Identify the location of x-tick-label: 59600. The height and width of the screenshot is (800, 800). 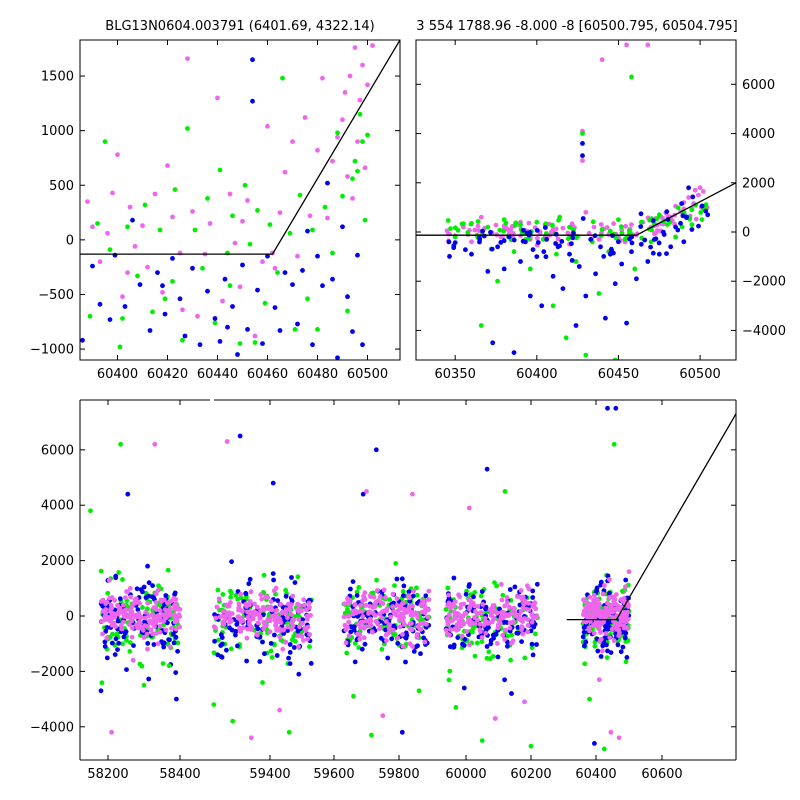
(333, 774).